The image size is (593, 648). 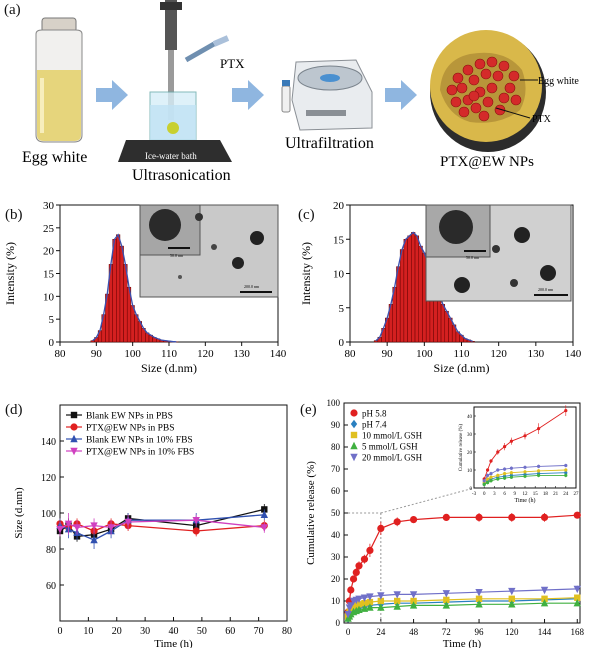 I want to click on inset-x-tick-label: 6, so click(x=504, y=494).